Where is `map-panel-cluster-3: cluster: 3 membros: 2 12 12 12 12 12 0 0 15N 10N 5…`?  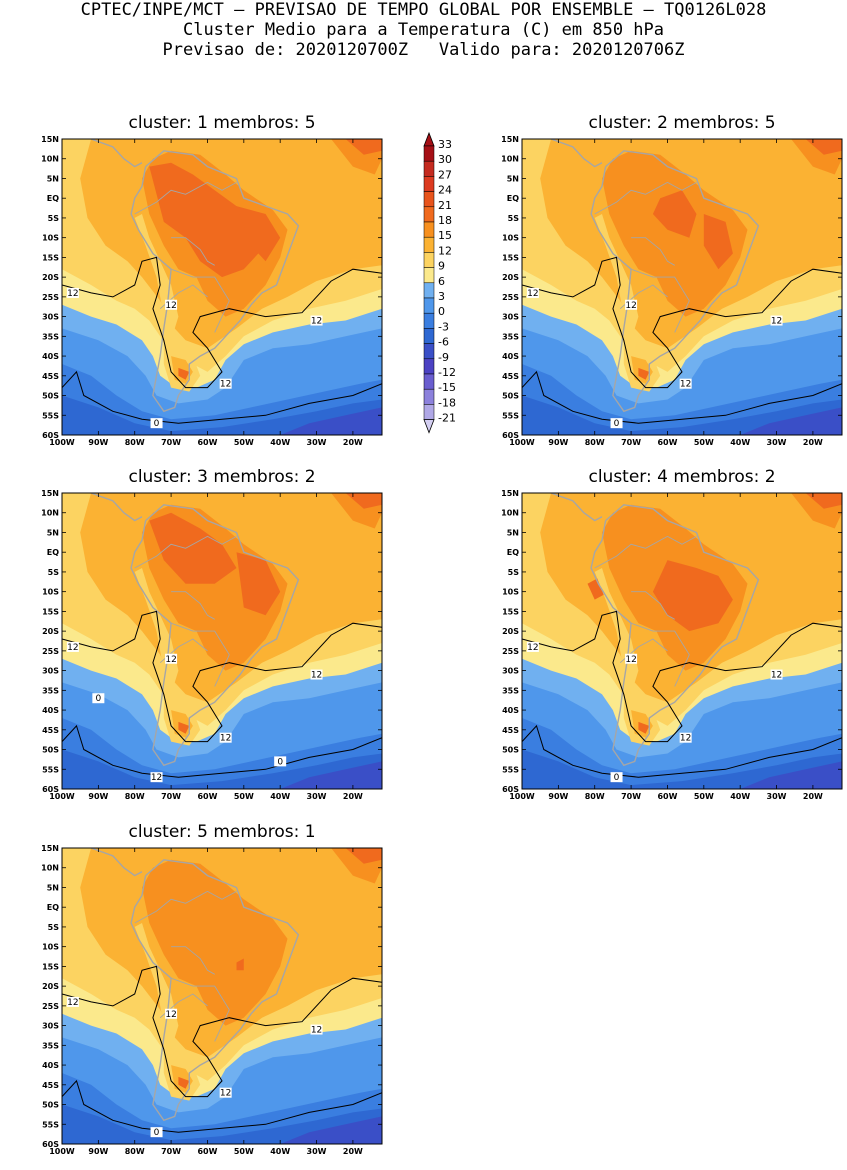 map-panel-cluster-3: cluster: 3 membros: 2 12 12 12 12 12 0 0 15N 10N 5… is located at coordinates (210, 636).